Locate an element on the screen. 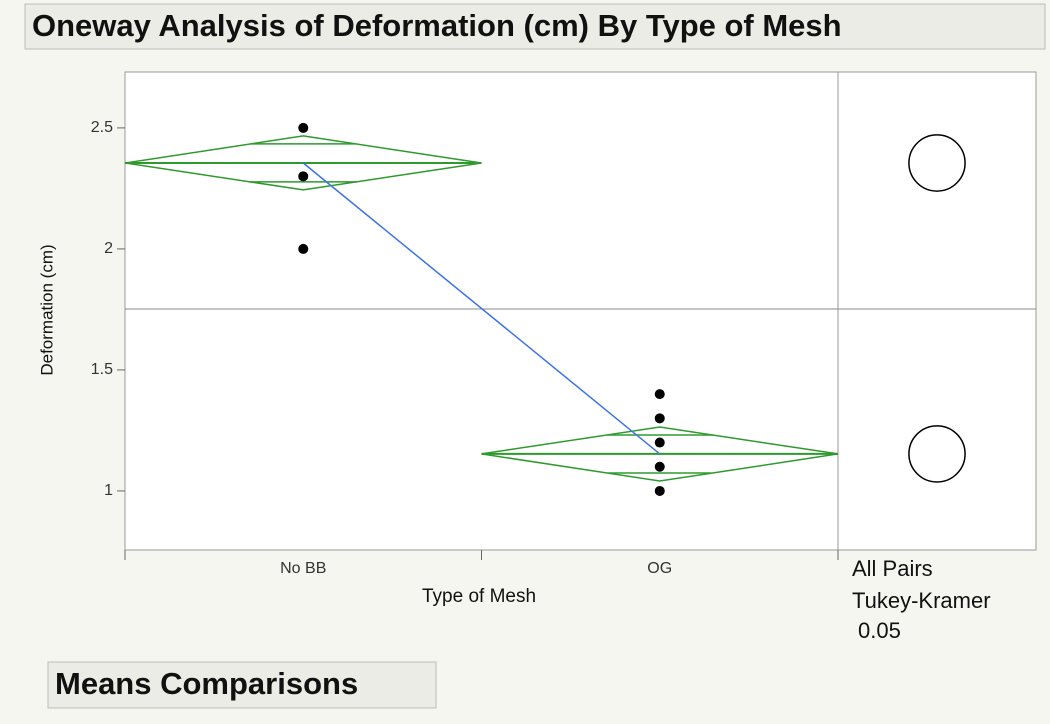 This screenshot has width=1050, height=724. compare-label: All Pairs is located at coordinates (892, 568).